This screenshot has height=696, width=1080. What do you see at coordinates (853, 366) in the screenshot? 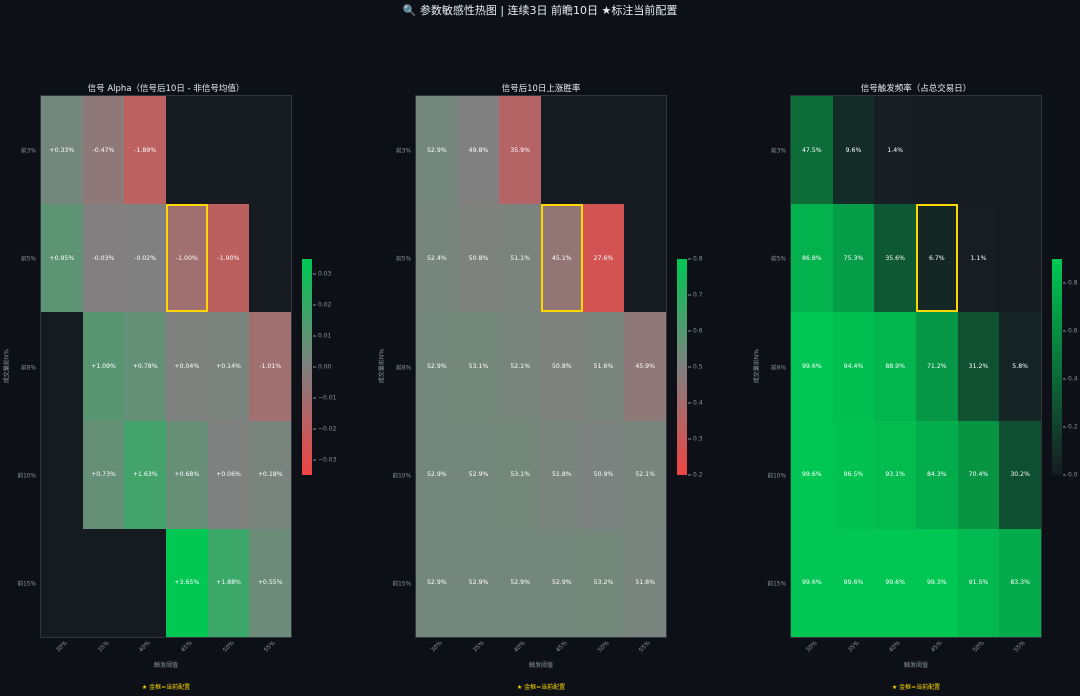
I see `heatmap-cell: 94.4%` at bounding box center [853, 366].